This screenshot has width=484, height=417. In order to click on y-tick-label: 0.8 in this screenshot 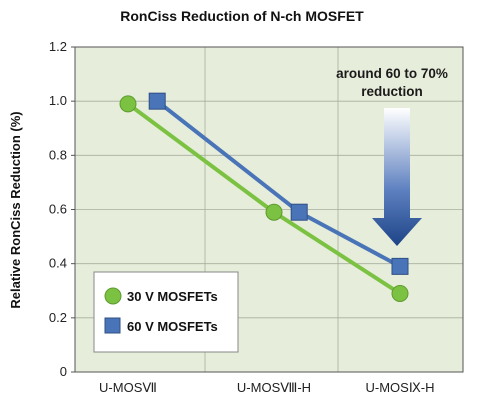, I will do `click(58, 154)`.